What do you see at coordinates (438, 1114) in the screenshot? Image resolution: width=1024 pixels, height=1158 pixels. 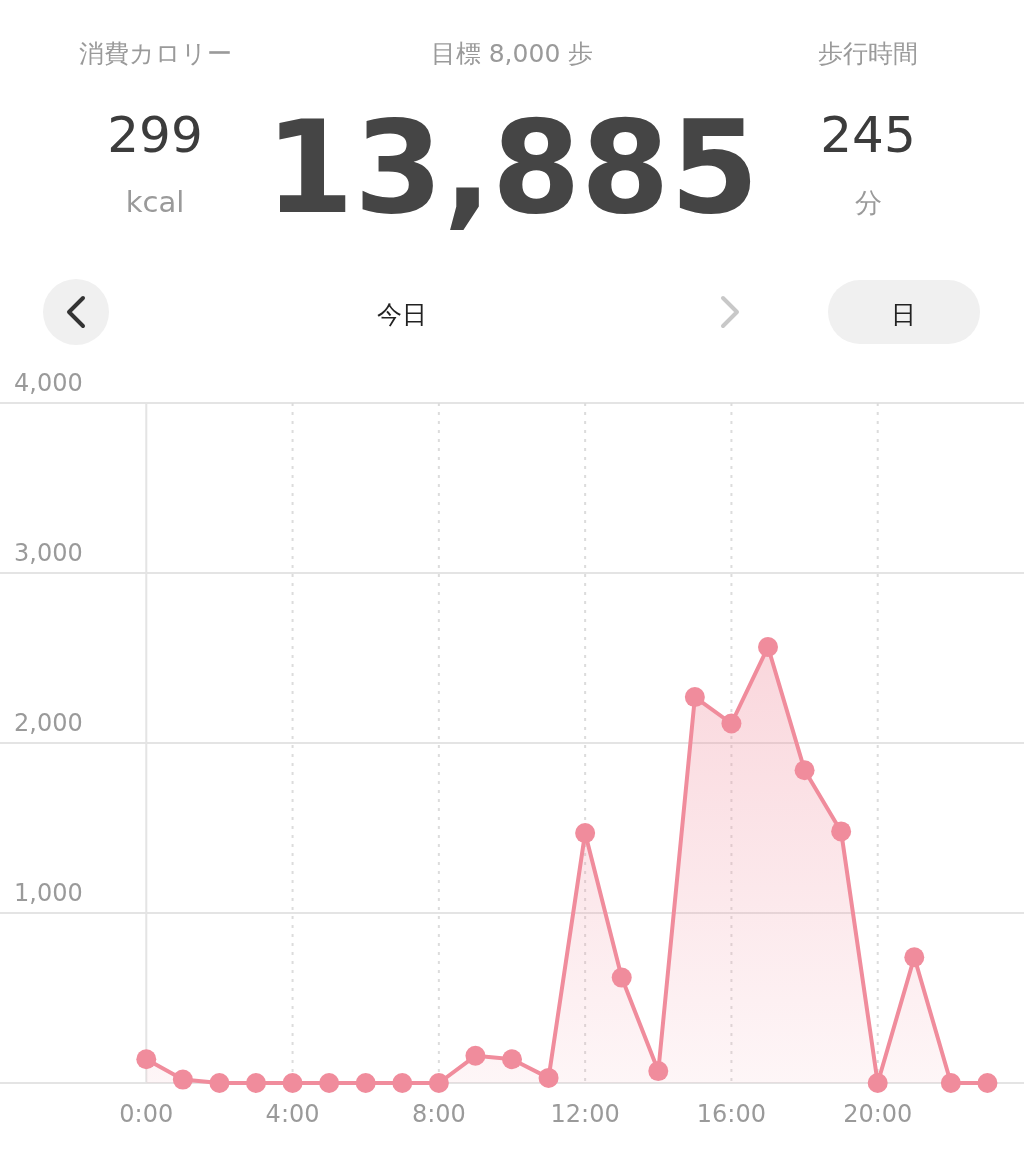 I see `x-tick-label: 8:00` at bounding box center [438, 1114].